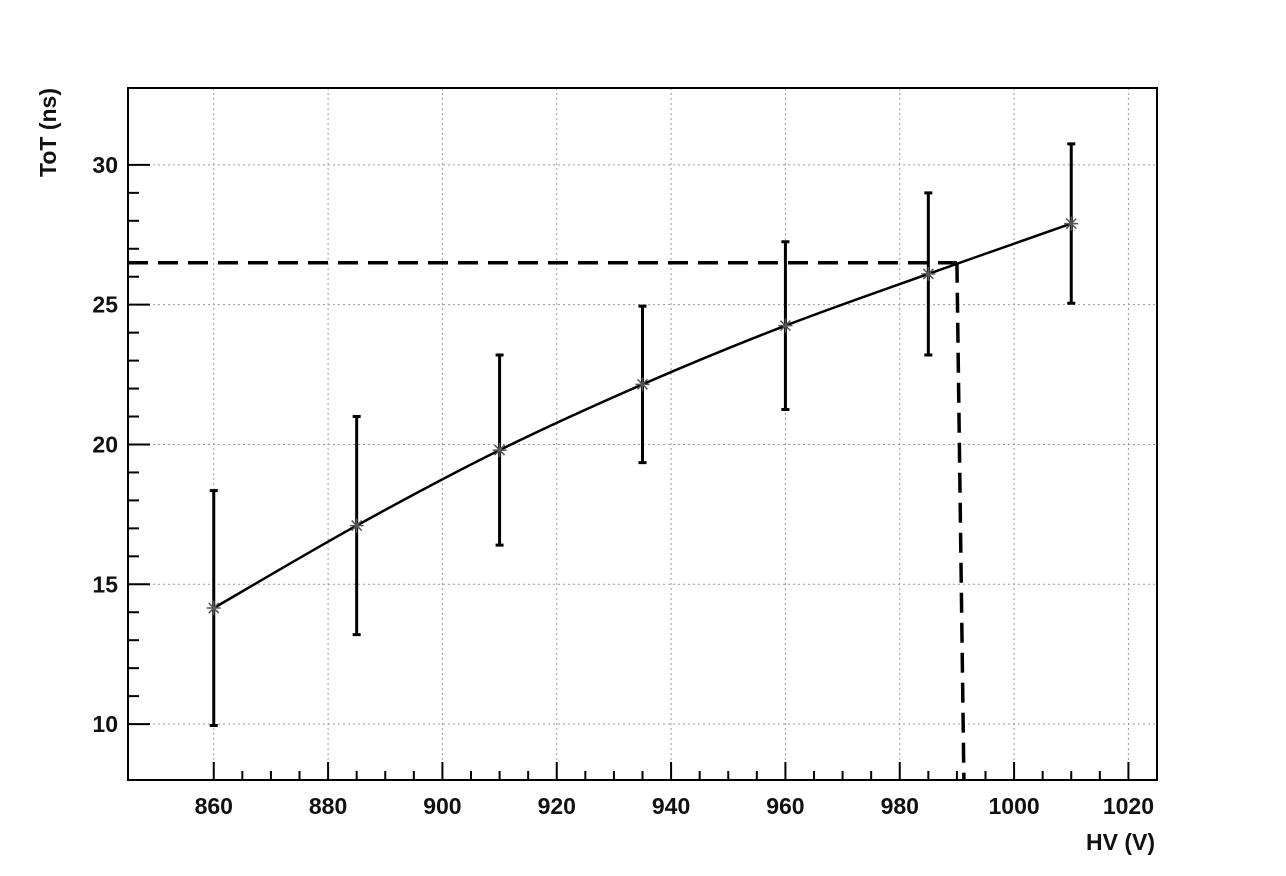  What do you see at coordinates (1013, 806) in the screenshot?
I see `x-tick-label: 1000` at bounding box center [1013, 806].